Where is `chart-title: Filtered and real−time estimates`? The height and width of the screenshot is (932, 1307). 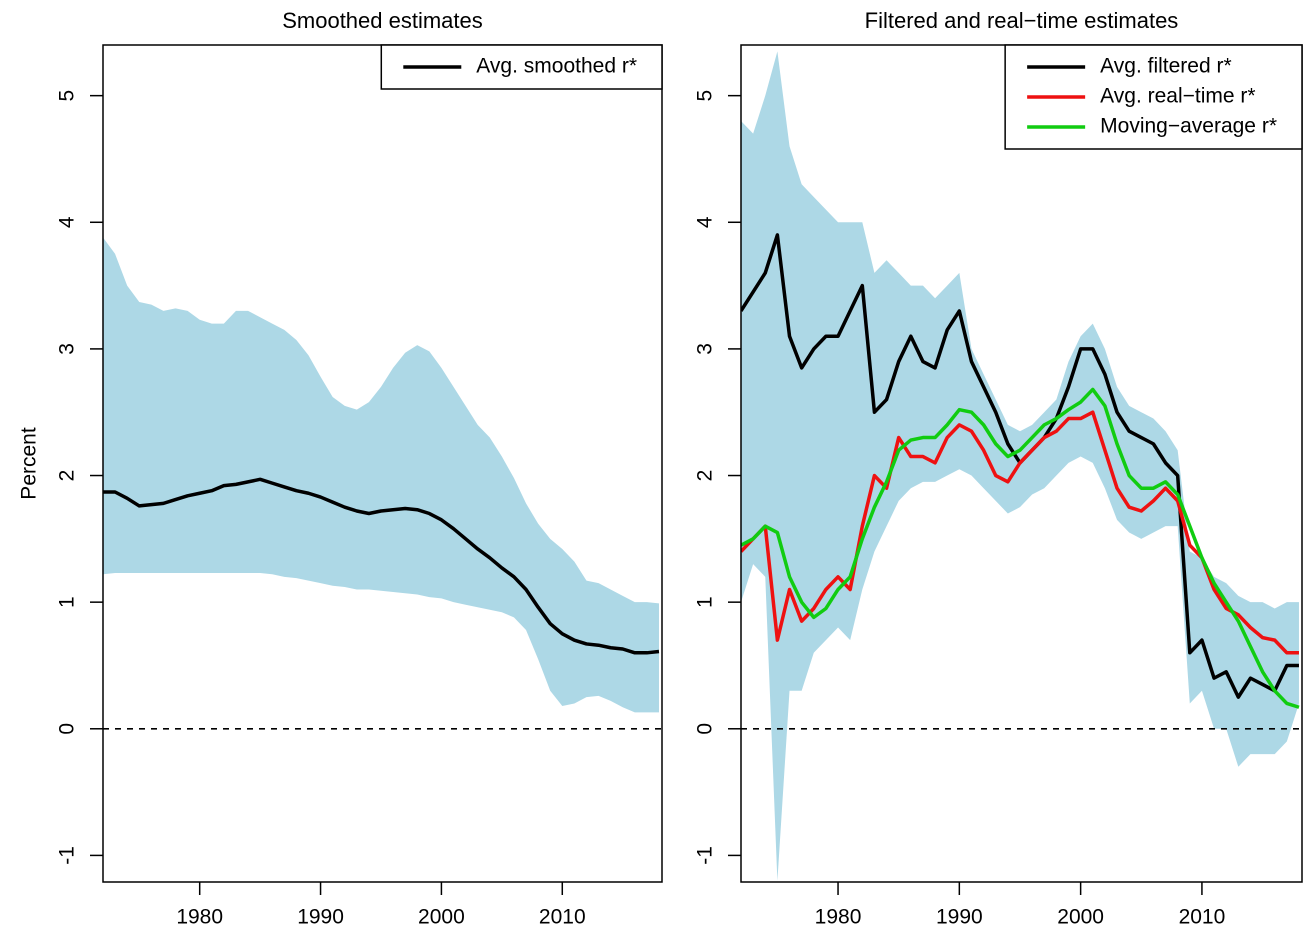
chart-title: Filtered and real−time estimates is located at coordinates (1022, 20).